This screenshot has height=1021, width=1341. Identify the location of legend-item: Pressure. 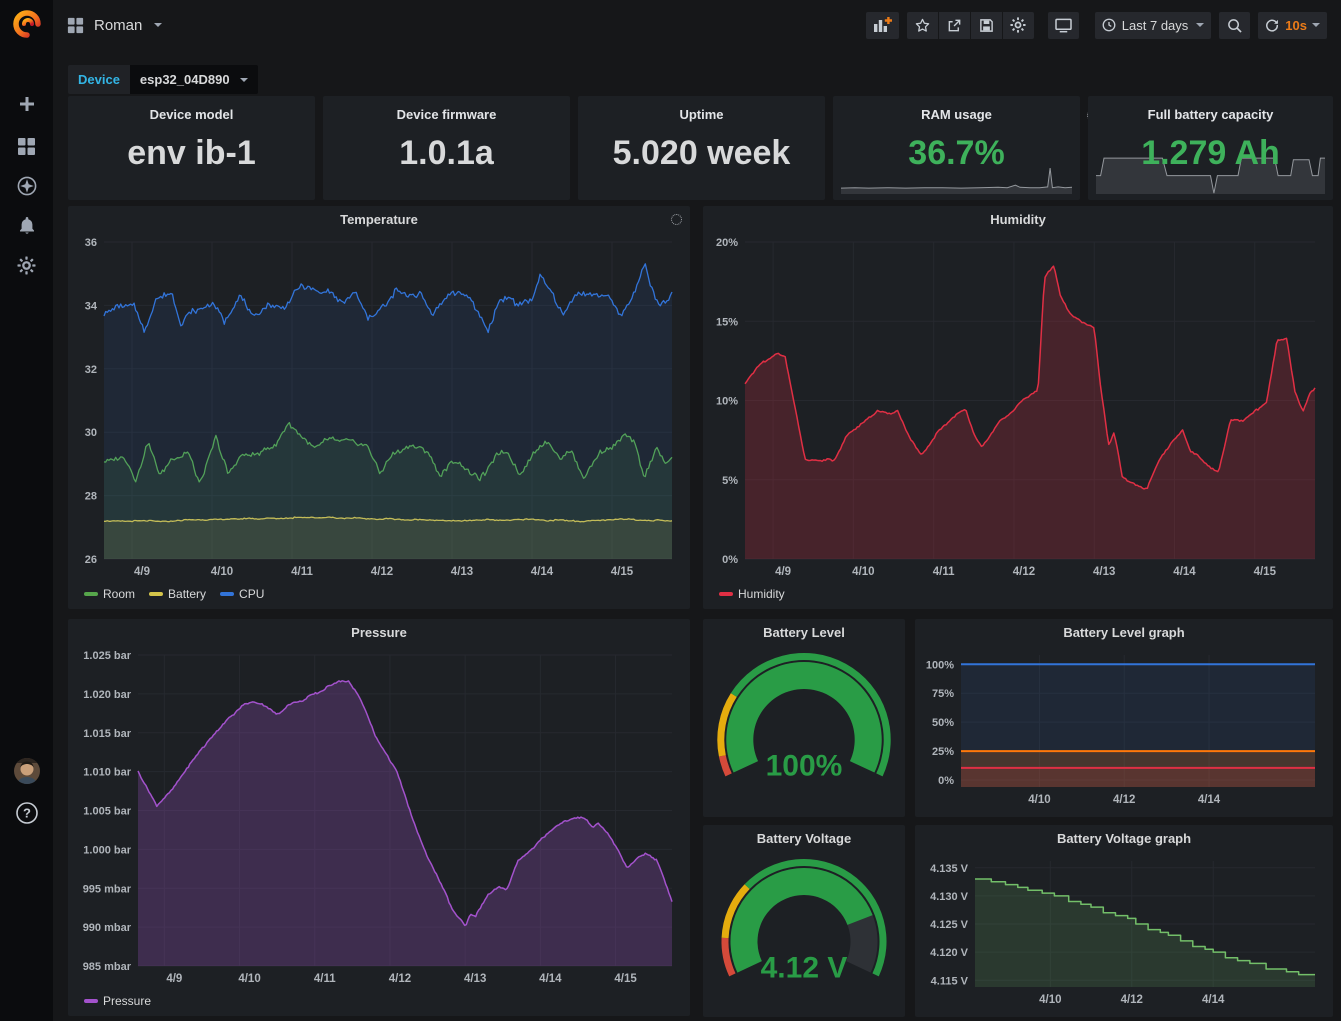
(117, 1001).